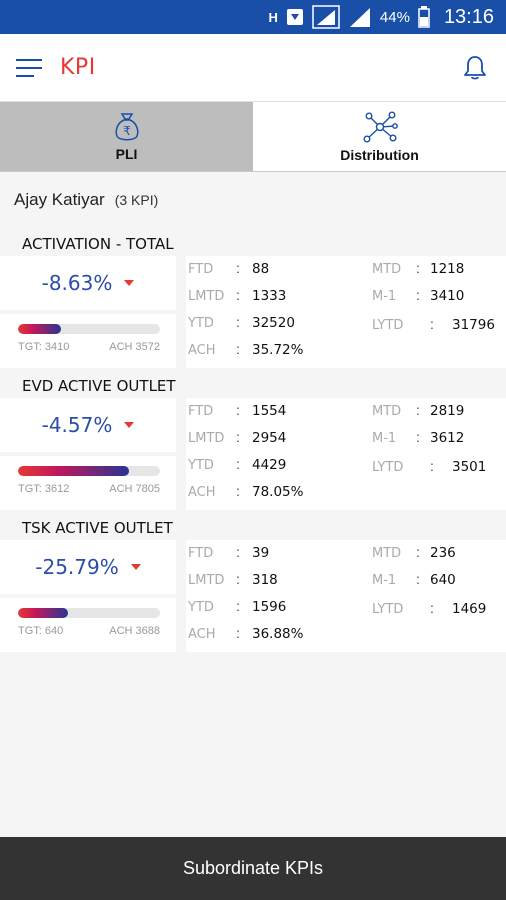 The image size is (506, 900). I want to click on kpi-change: -25.79%, so click(88, 567).